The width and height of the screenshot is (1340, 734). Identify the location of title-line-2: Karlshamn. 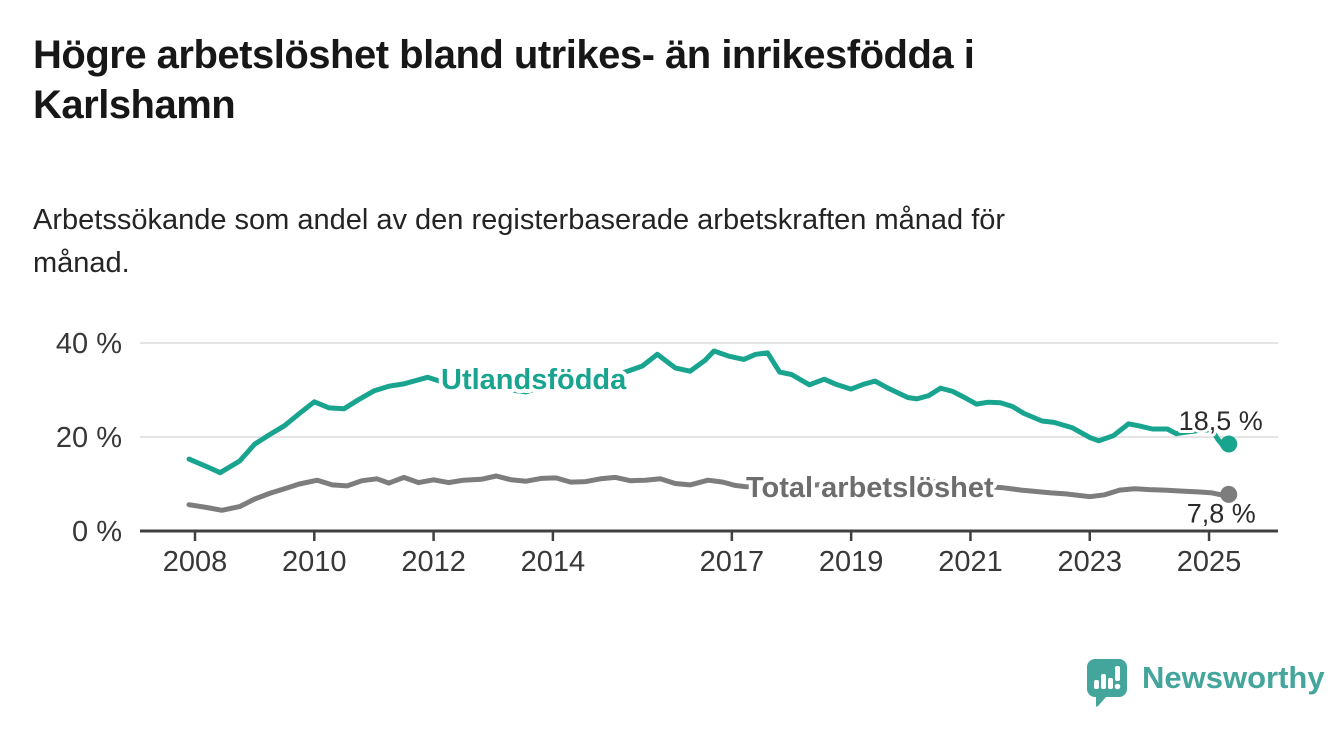
(134, 105).